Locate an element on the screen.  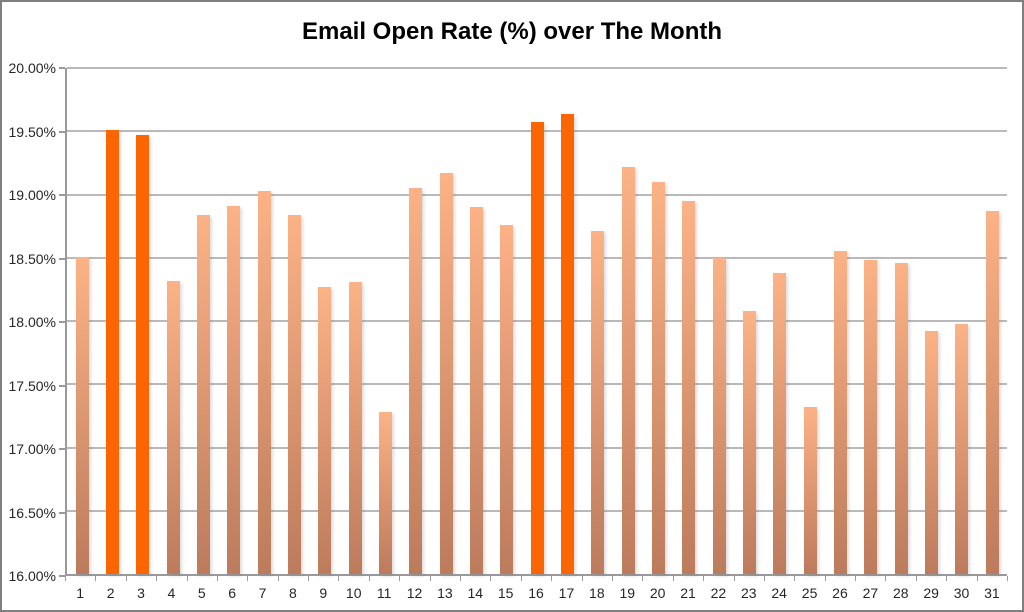
y-axis-tick-label: 16.50% is located at coordinates (32, 512).